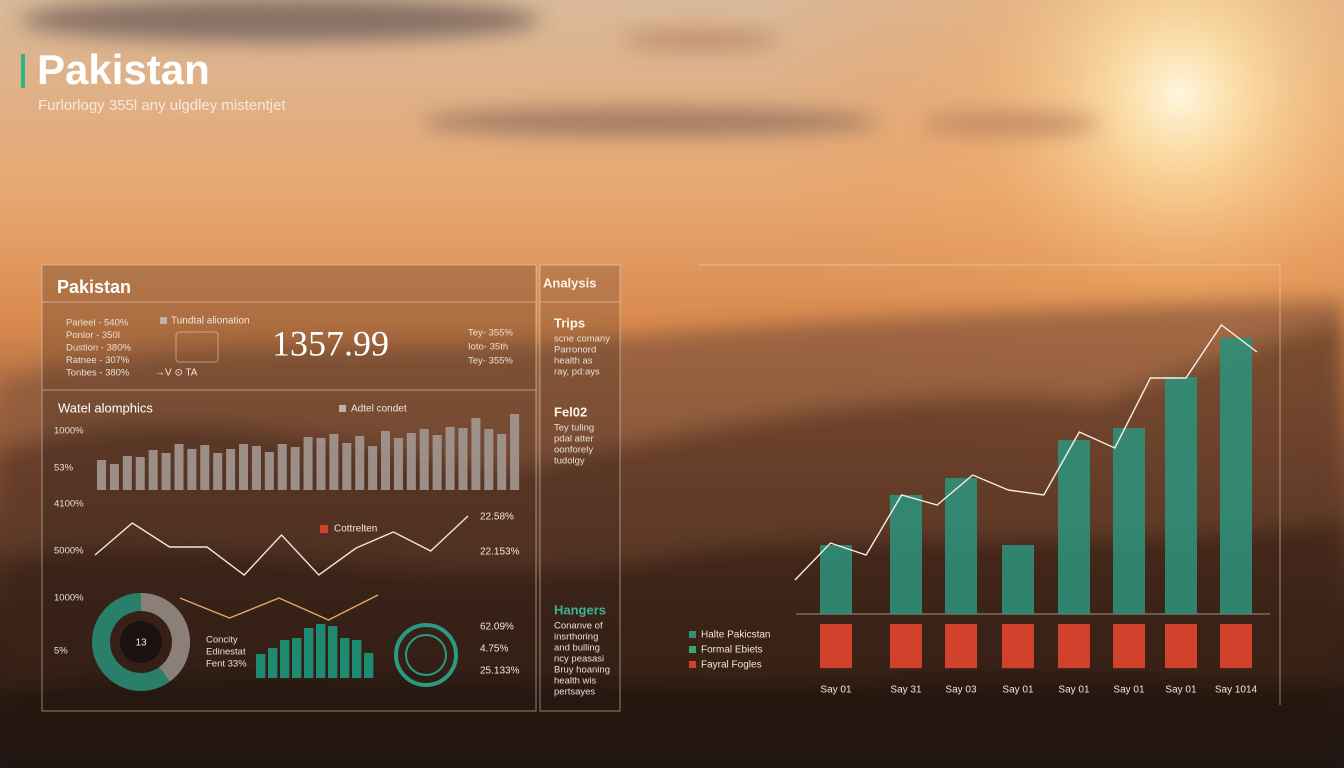  What do you see at coordinates (582, 670) in the screenshot?
I see `side-block-line: Bruy hoaning` at bounding box center [582, 670].